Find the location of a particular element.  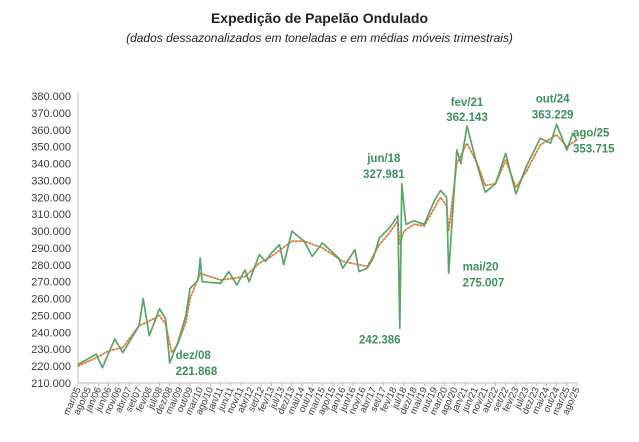

annotation-value-label: 363.229 is located at coordinates (553, 115).